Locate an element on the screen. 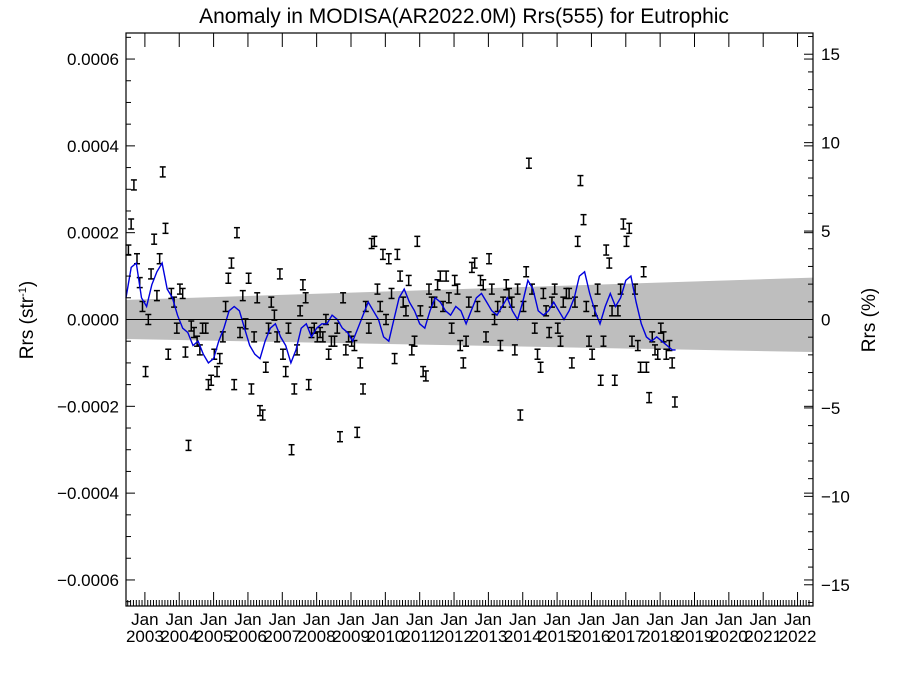 This screenshot has width=900, height=675. x-year-label: 2019 is located at coordinates (695, 636).